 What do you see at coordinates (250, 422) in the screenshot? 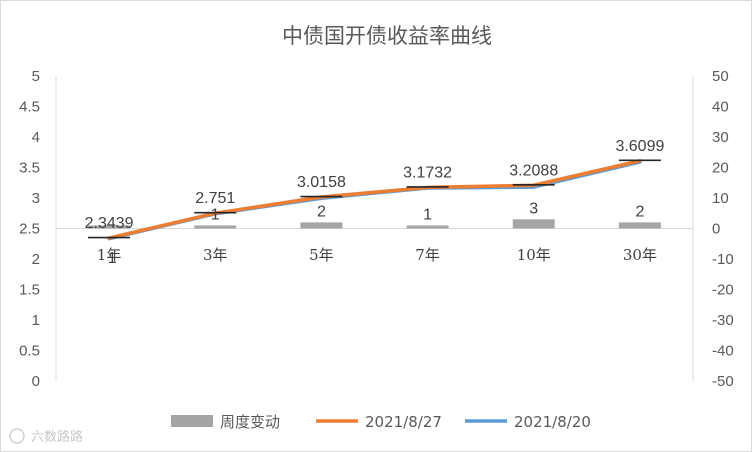
I see `legend-label: 周度变动` at bounding box center [250, 422].